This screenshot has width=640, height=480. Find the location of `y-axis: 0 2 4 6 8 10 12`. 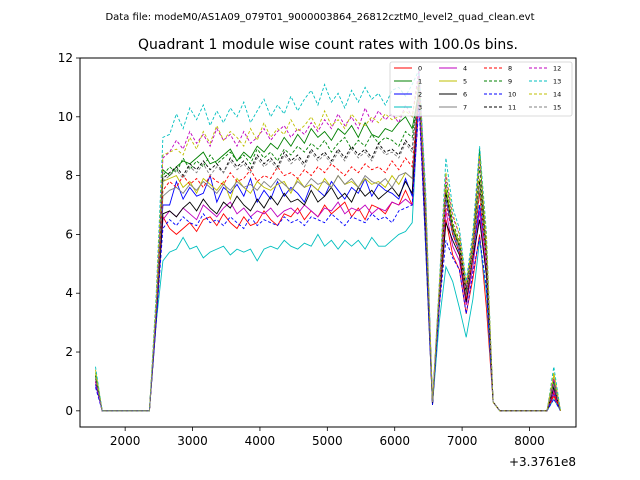

y-axis: 0 2 4 6 8 10 12 is located at coordinates (69, 234).